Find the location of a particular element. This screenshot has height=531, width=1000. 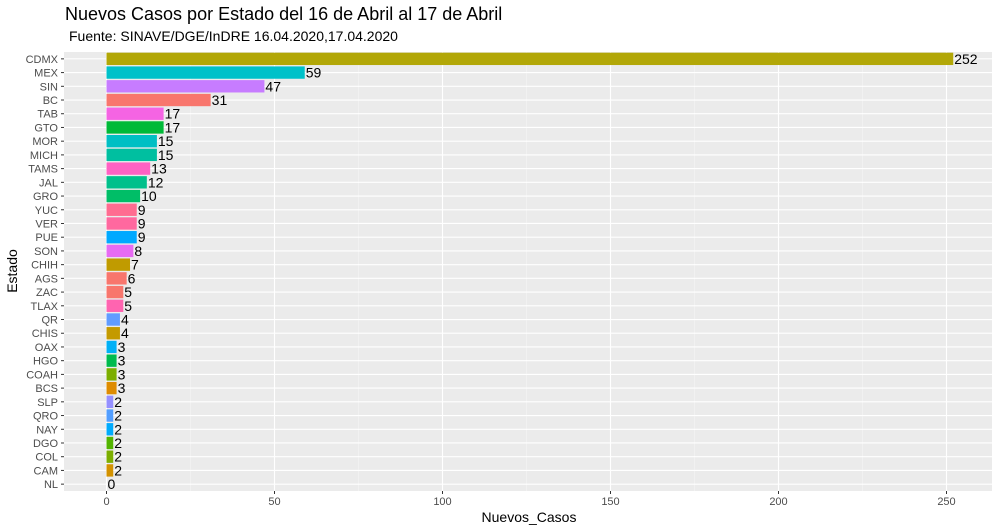

y-tick-chih: CHIH is located at coordinates (44, 266).